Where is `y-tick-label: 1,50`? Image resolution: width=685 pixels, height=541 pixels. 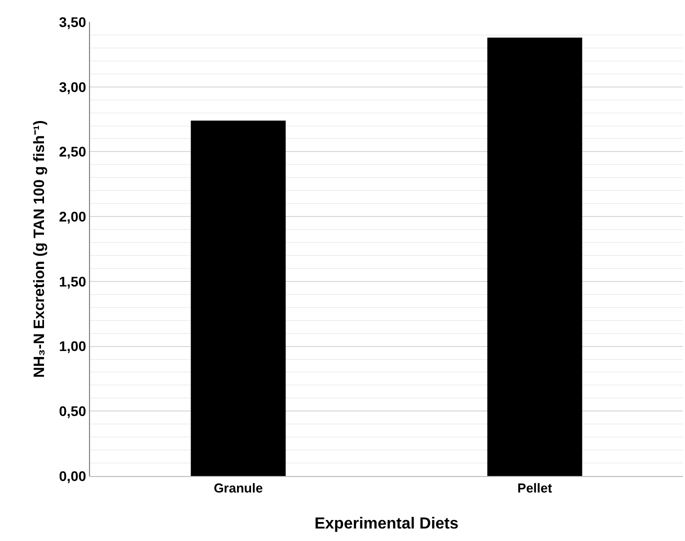 y-tick-label: 1,50 is located at coordinates (72, 281).